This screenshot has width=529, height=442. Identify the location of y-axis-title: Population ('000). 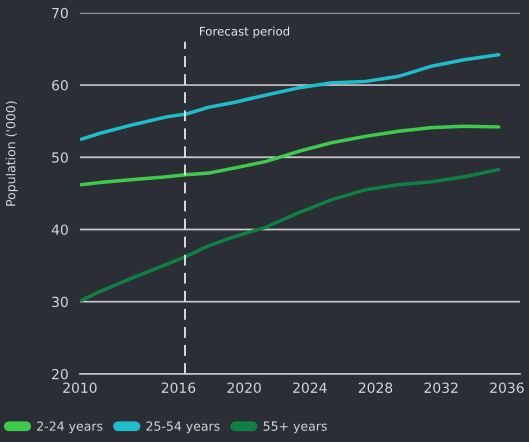
(12, 153).